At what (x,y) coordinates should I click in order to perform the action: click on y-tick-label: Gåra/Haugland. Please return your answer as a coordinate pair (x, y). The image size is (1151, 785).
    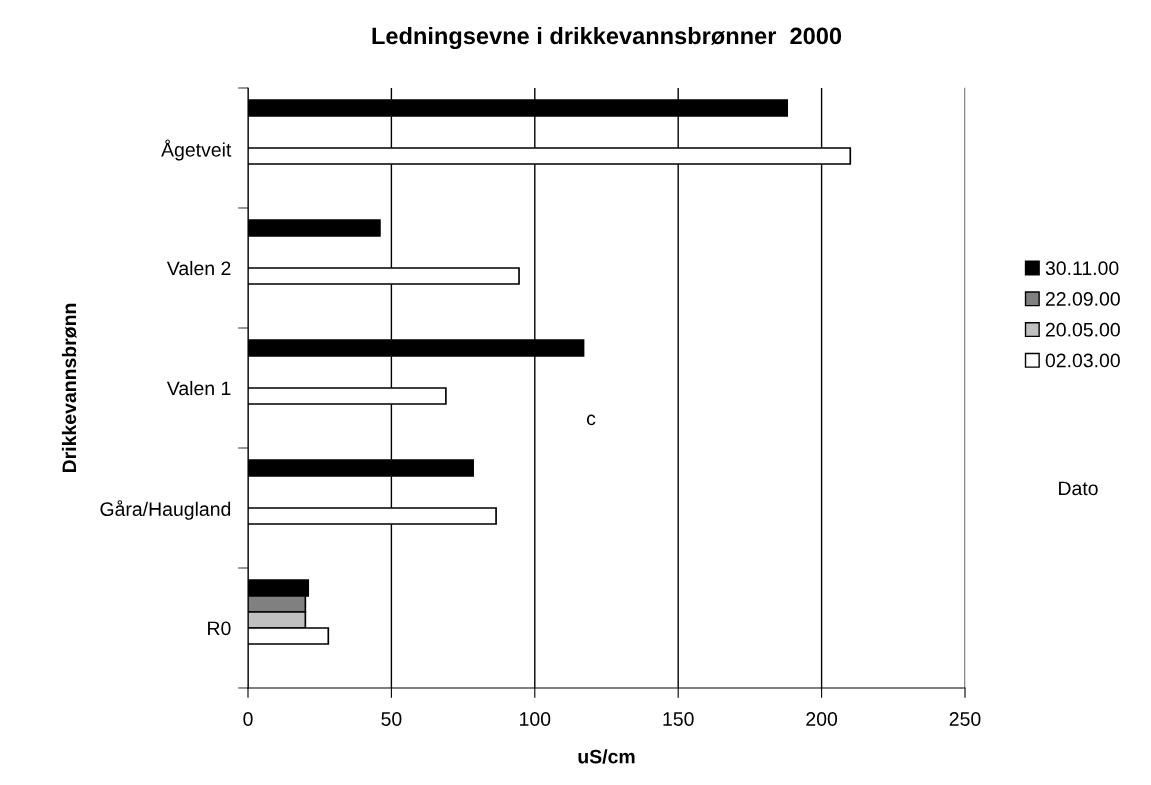
    Looking at the image, I should click on (165, 510).